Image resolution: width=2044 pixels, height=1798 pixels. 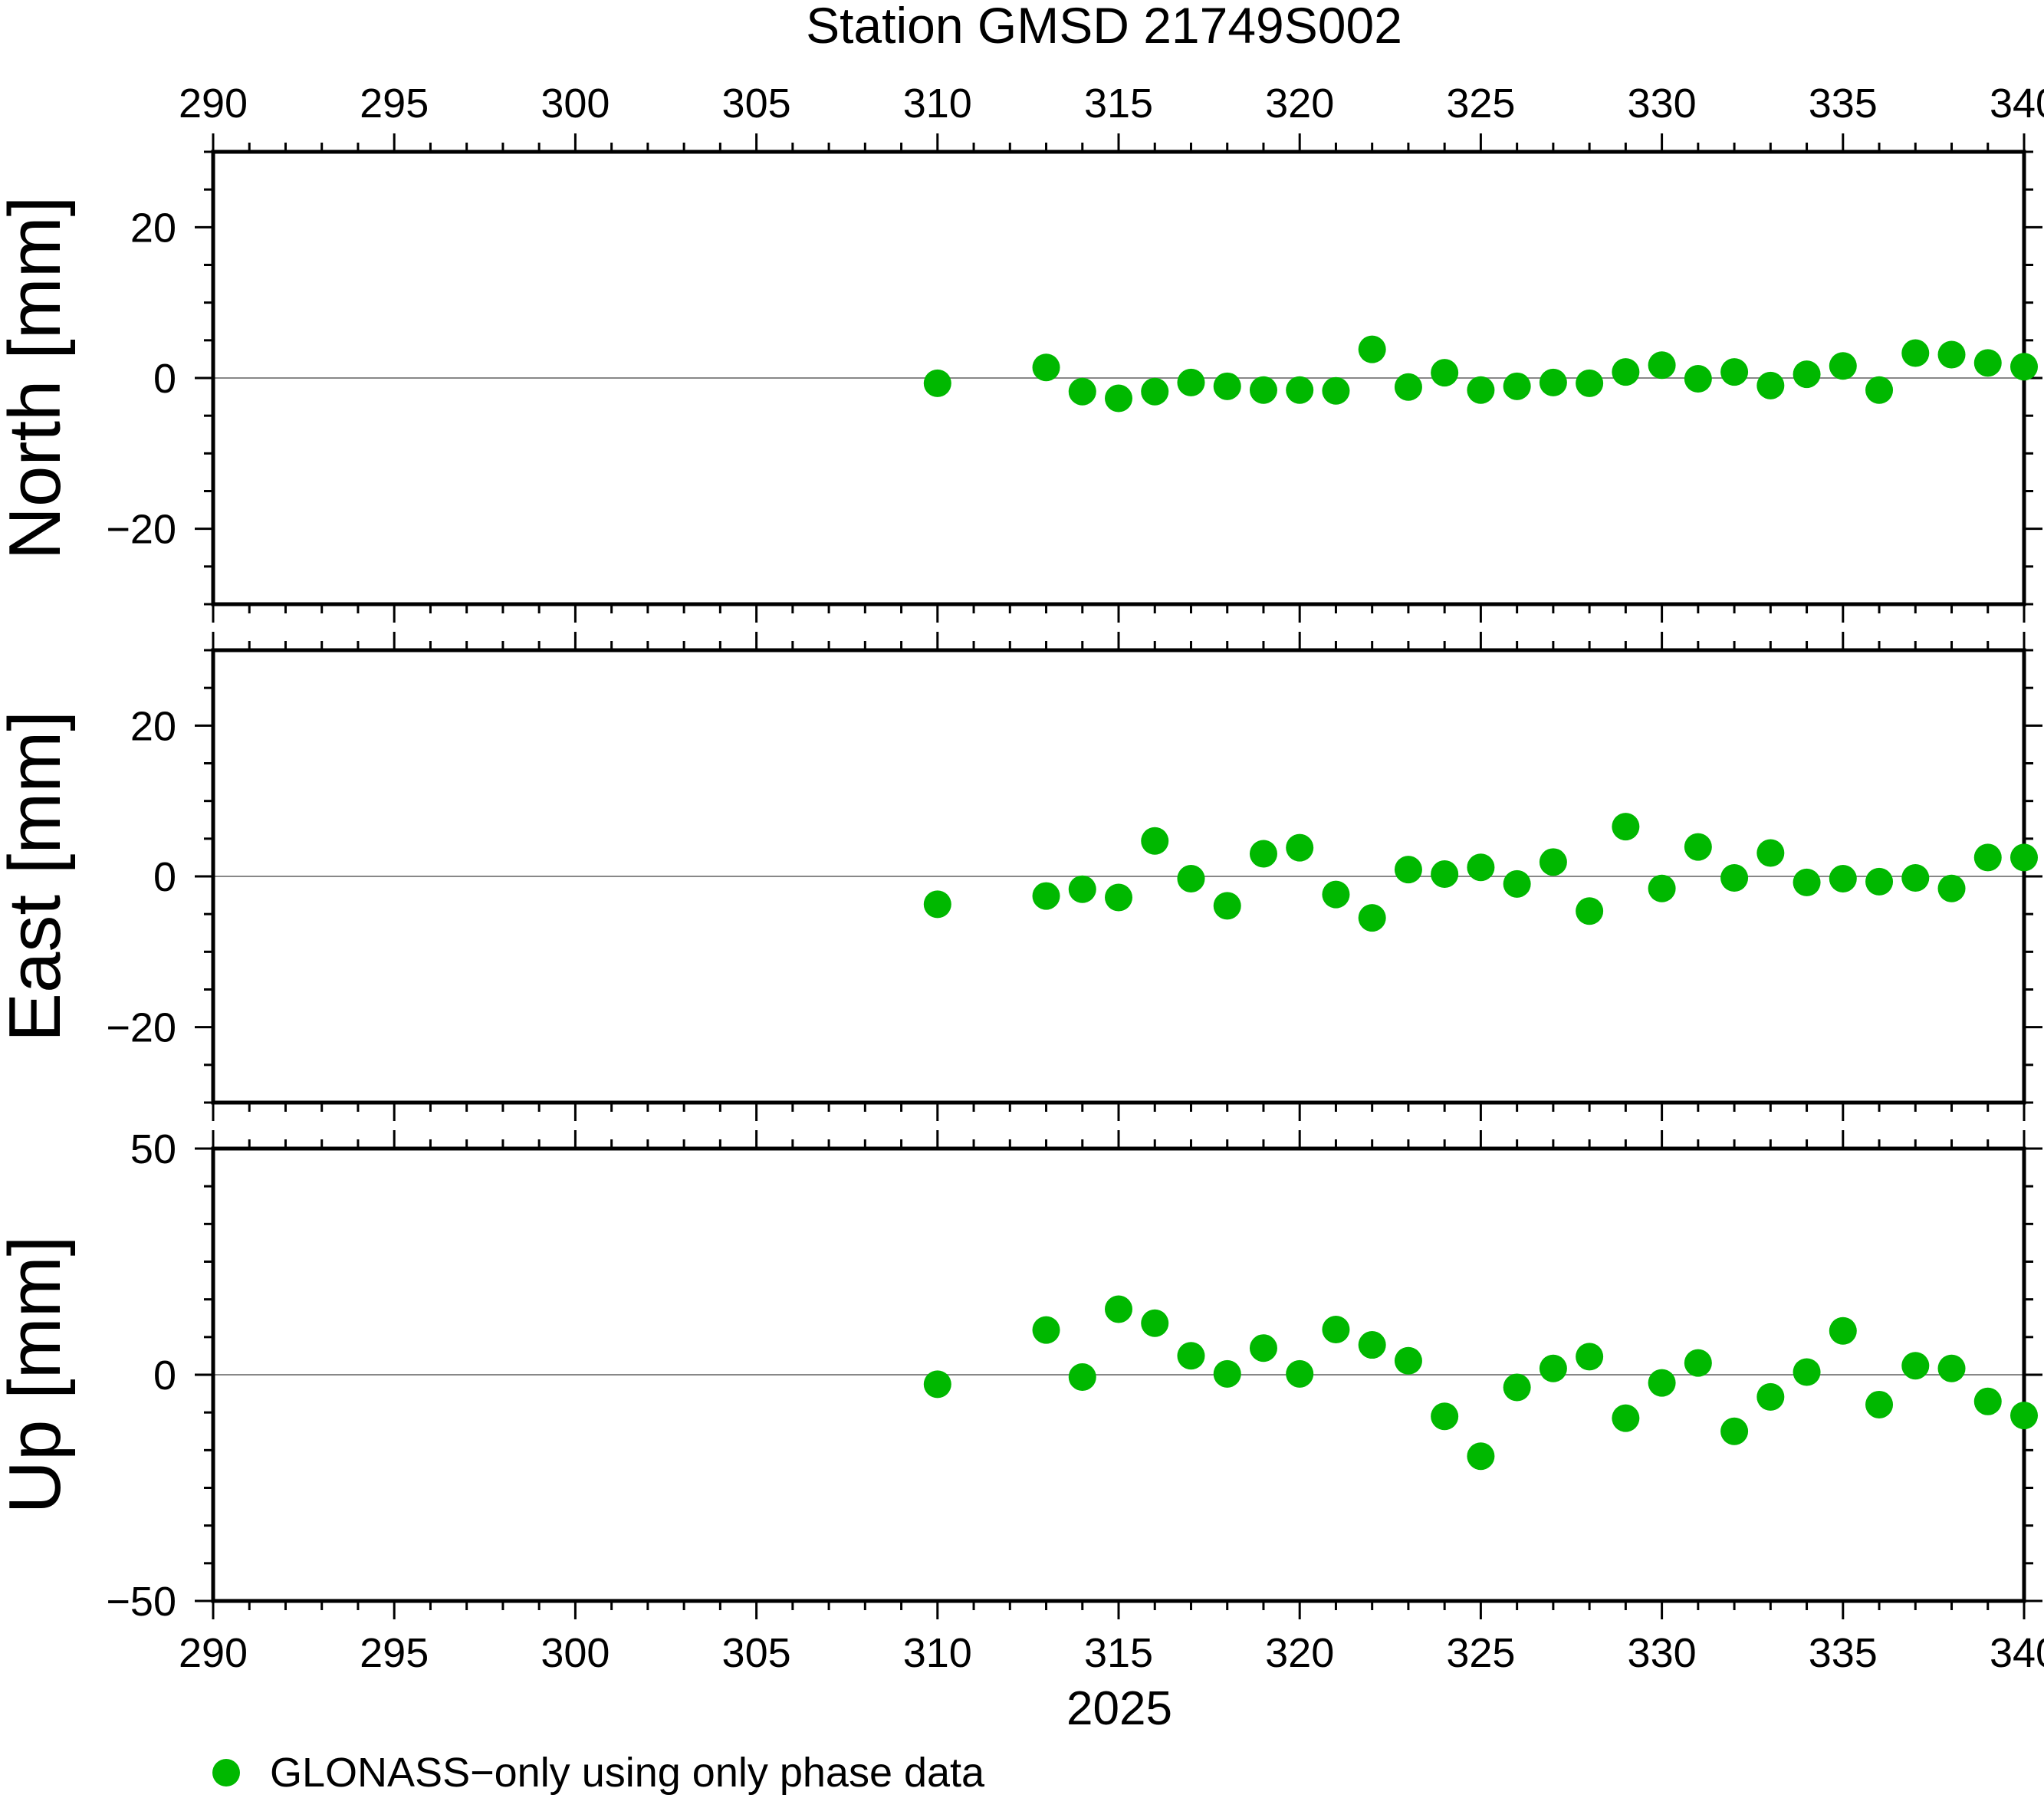 What do you see at coordinates (141, 1602) in the screenshot?
I see `y-tick-label: −50` at bounding box center [141, 1602].